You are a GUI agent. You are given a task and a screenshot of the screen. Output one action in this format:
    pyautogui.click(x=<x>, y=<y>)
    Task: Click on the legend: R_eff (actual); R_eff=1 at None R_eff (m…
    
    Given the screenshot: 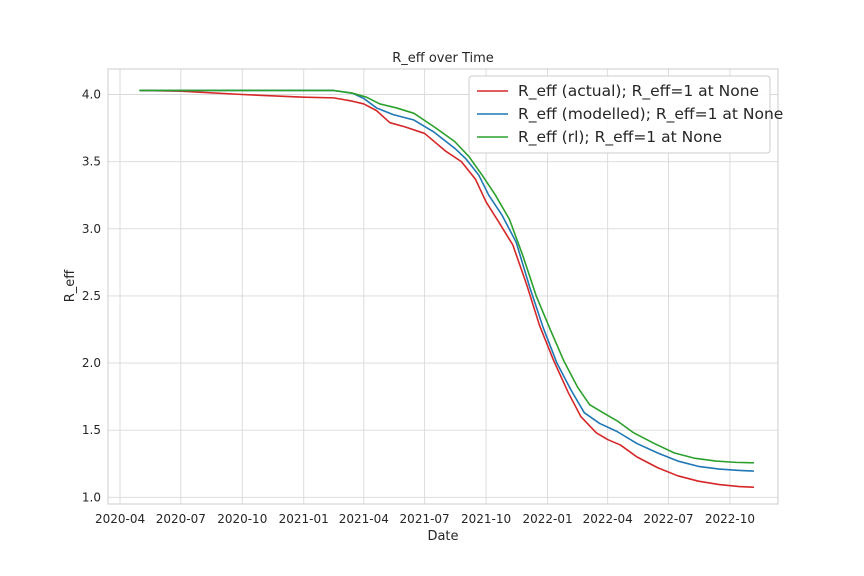 What is the action you would take?
    pyautogui.click(x=625, y=114)
    